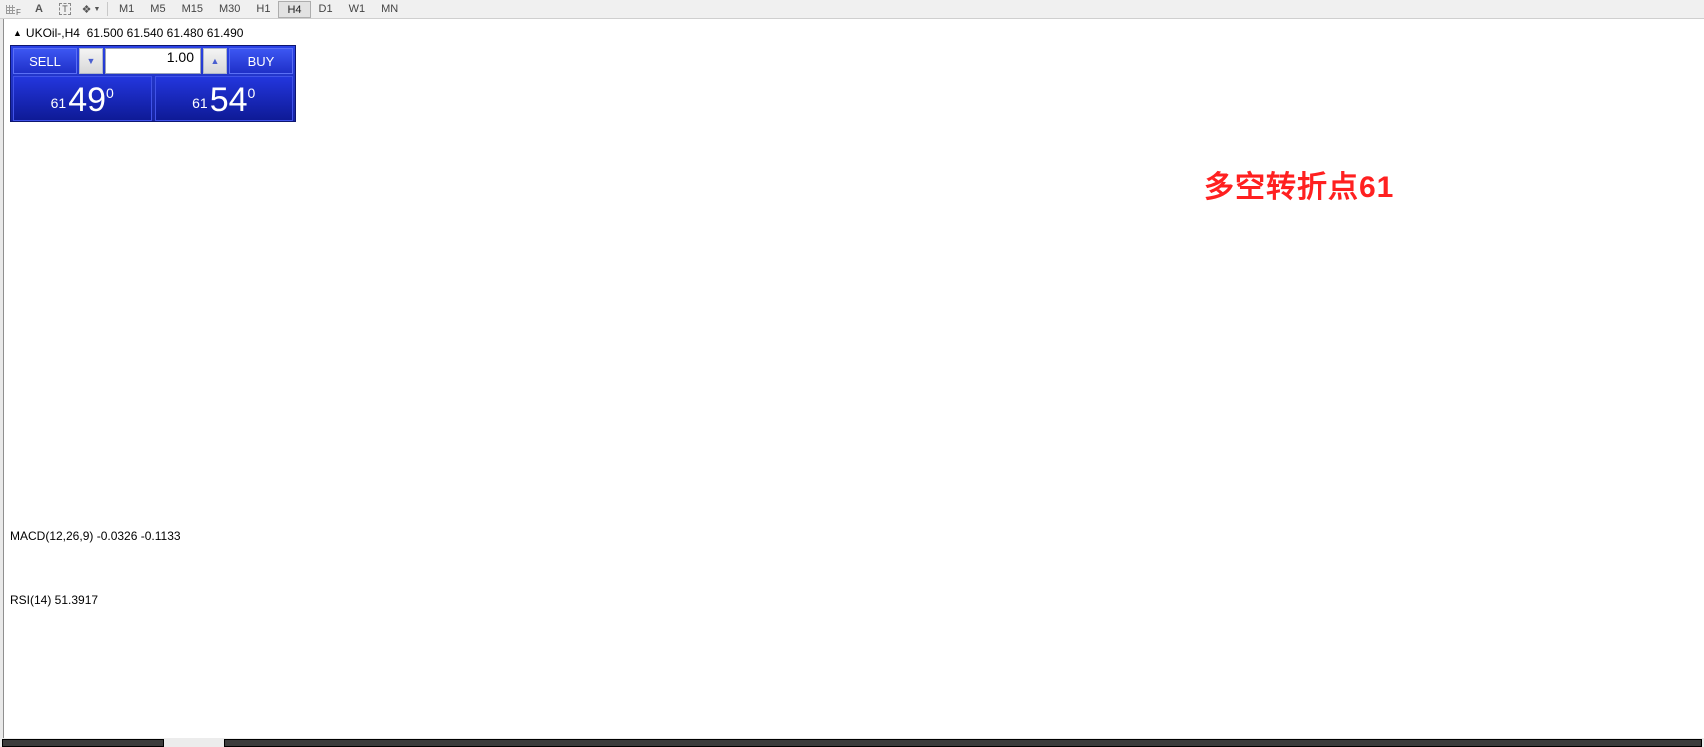 This screenshot has width=1704, height=747. I want to click on timeframe-button-m30: M30, so click(229, 8).